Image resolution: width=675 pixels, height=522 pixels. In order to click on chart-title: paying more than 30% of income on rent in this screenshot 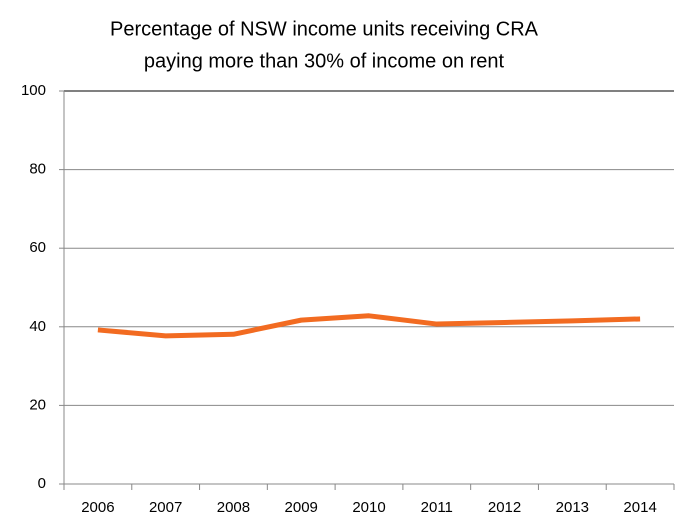, I will do `click(324, 61)`.